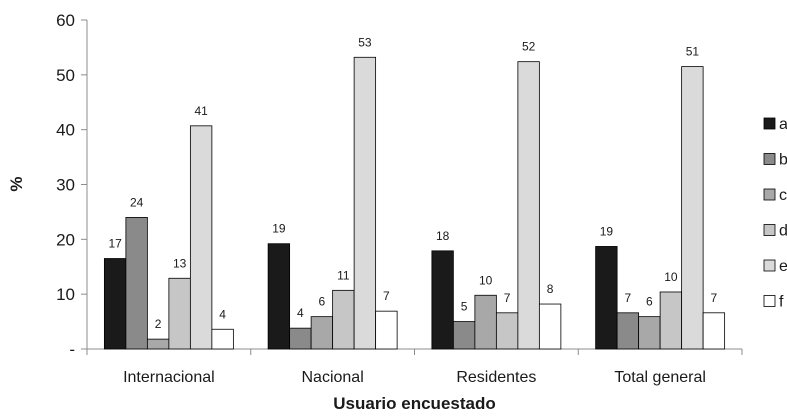 This screenshot has height=416, width=787. I want to click on legend: a b c d e f, so click(775, 213).